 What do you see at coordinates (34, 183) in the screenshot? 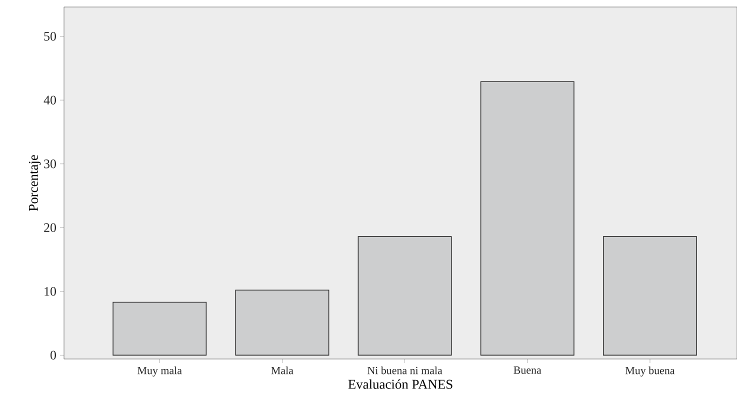
I see `y-axis-title: Porcentaje` at bounding box center [34, 183].